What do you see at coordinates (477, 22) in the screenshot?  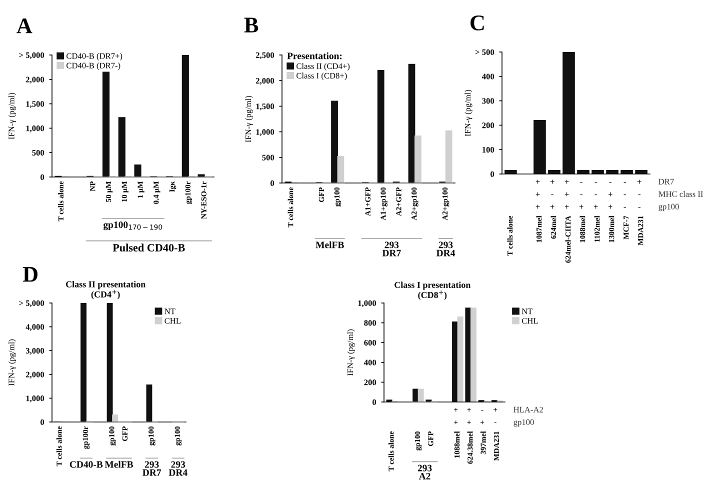 I see `chart-title: C` at bounding box center [477, 22].